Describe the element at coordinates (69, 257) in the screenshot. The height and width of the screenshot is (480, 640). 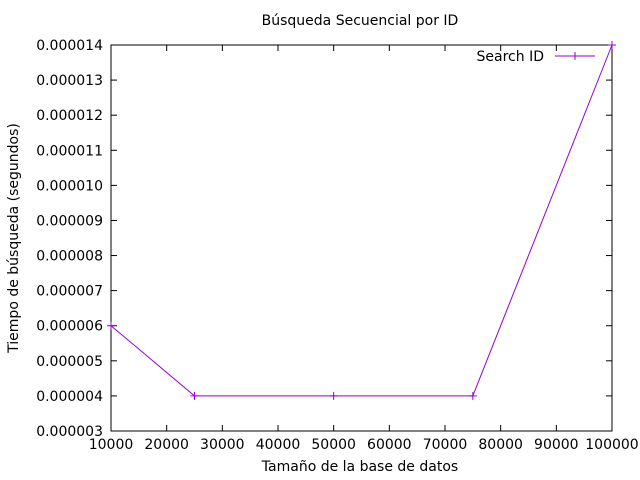
I see `y-tick-label: 0.000008` at that location.